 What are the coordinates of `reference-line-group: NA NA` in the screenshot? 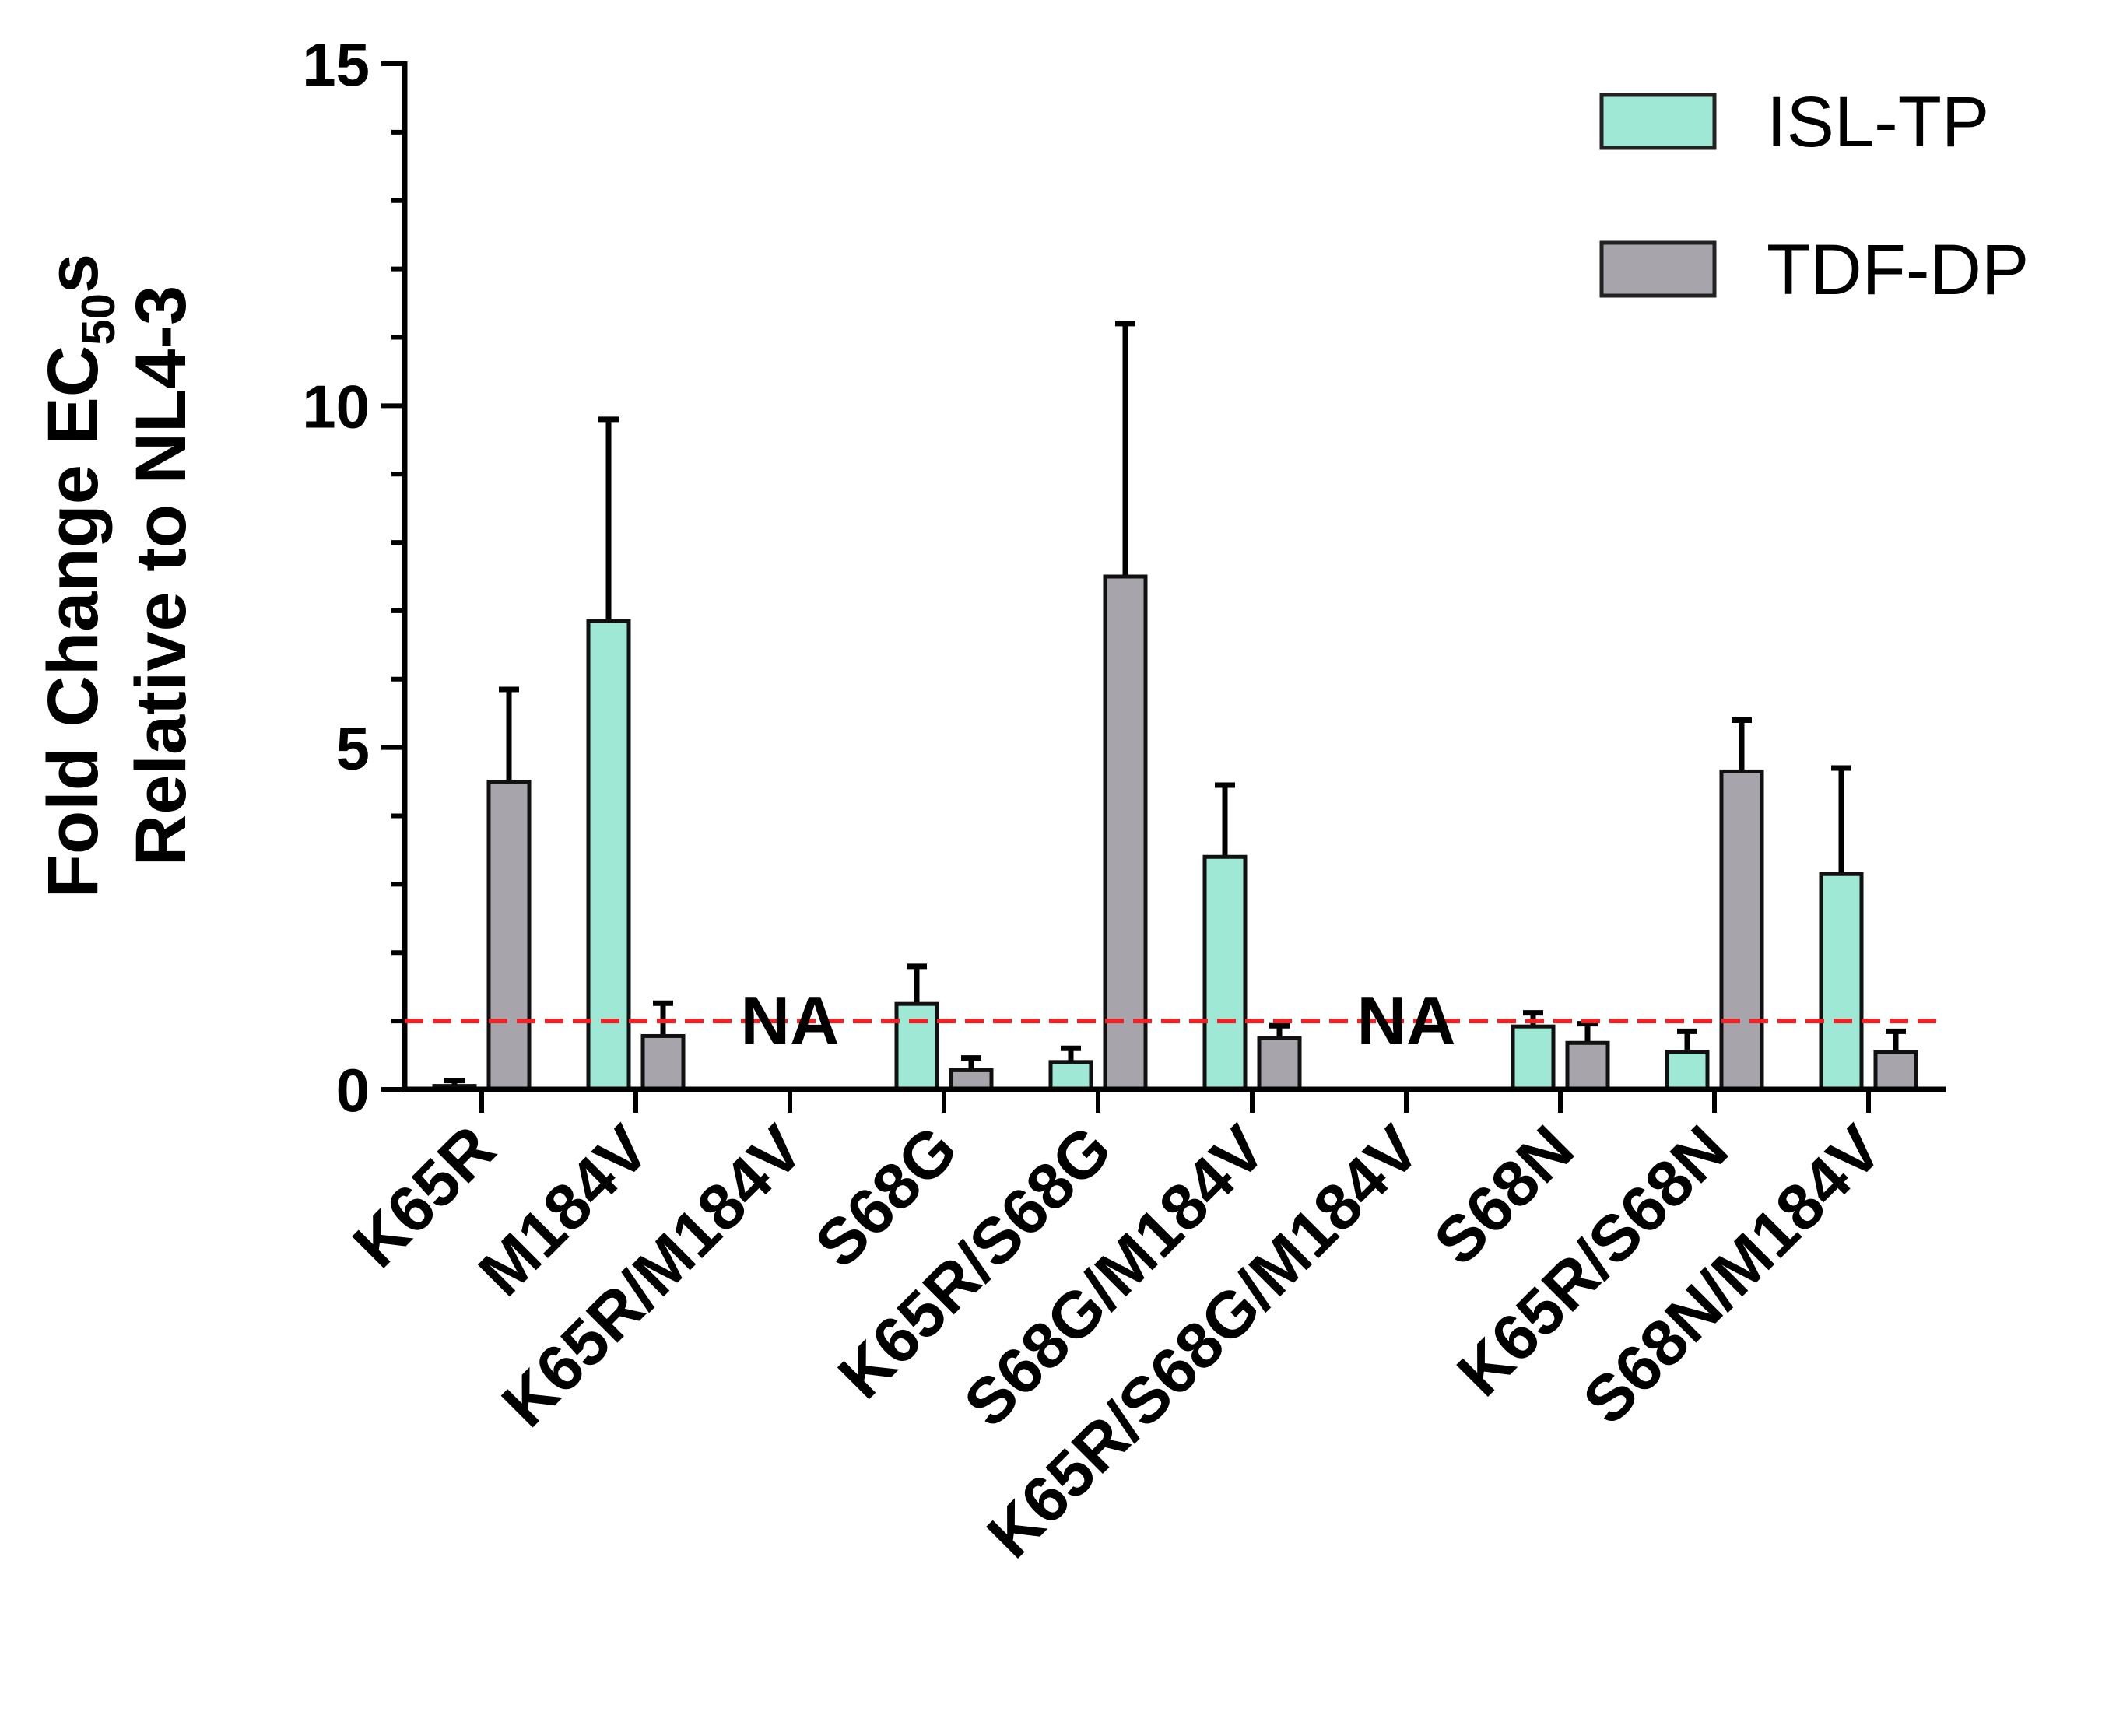 It's located at (1175, 1020).